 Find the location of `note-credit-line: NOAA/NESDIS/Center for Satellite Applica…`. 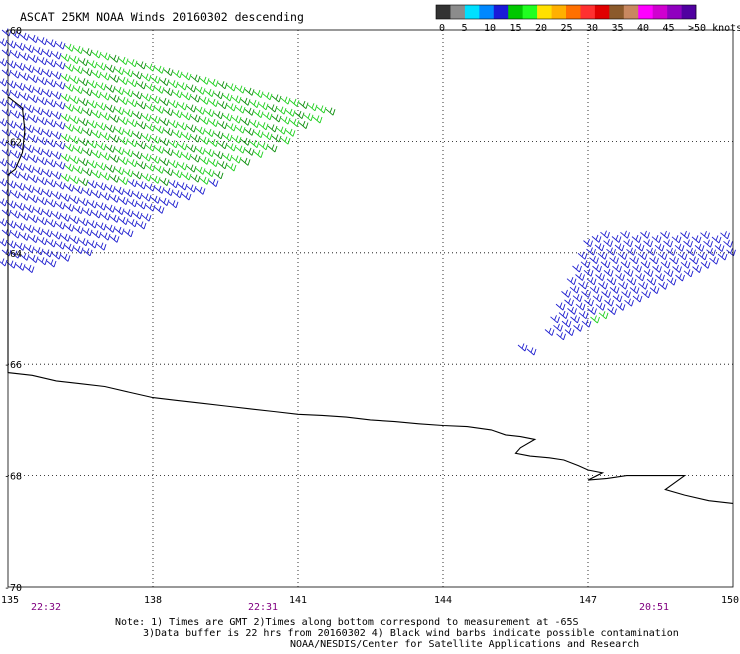

note-credit-line: NOAA/NESDIS/Center for Satellite Applica… is located at coordinates (464, 644).